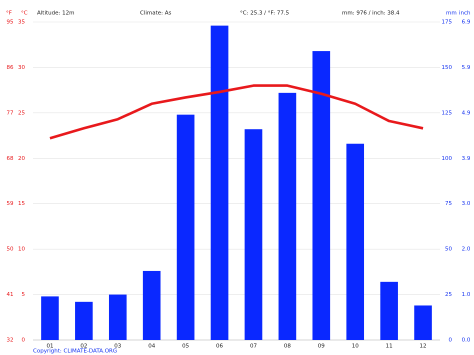 Image resolution: width=474 pixels, height=355 pixels. I want to click on y-tick-label-c: 30, so click(21, 68).